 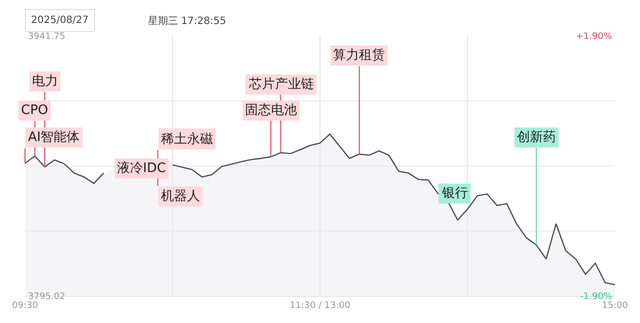 What do you see at coordinates (60, 20) in the screenshot?
I see `text: 2025/08/27` at bounding box center [60, 20].